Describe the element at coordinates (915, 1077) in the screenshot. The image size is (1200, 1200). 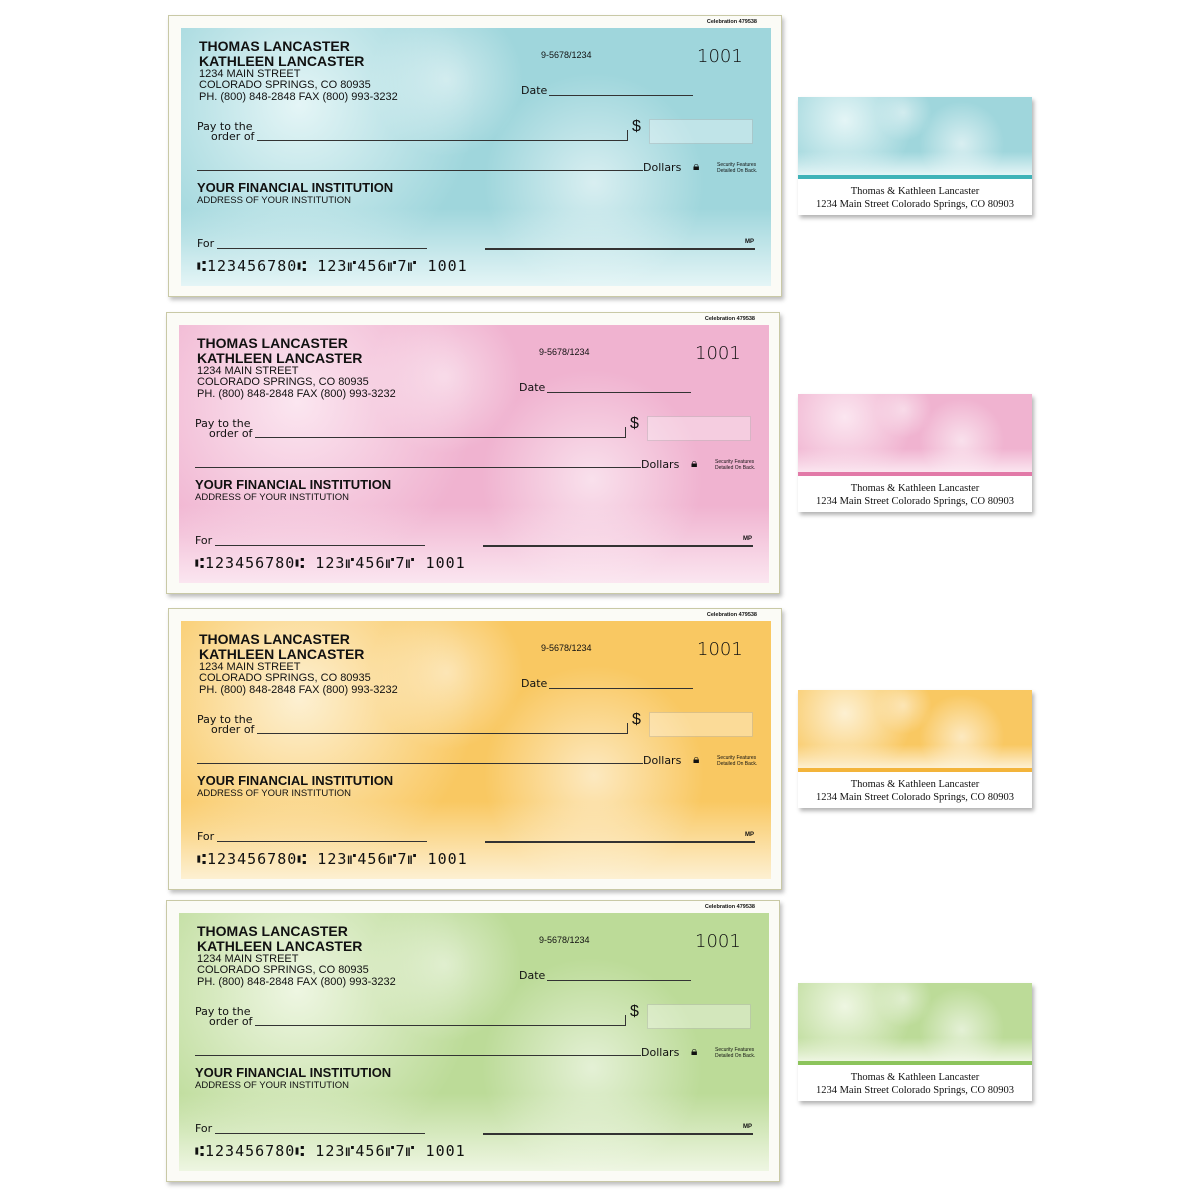
I see `label-line-1: Thomas & Kathleen Lancaster` at that location.